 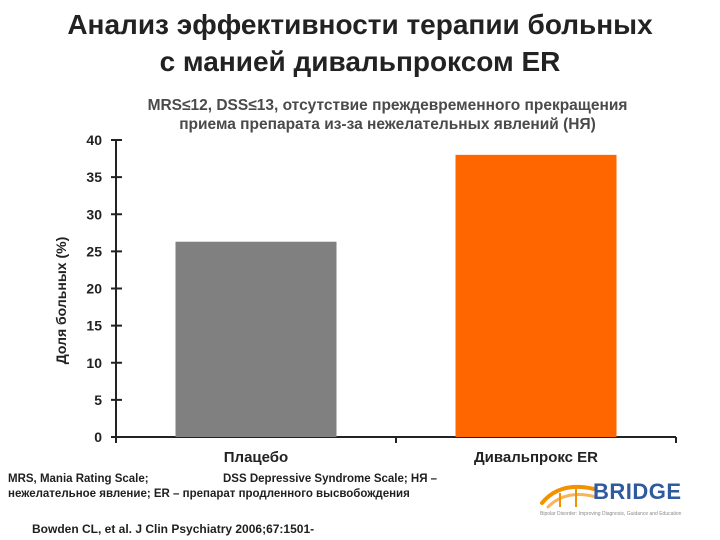 What do you see at coordinates (94, 251) in the screenshot?
I see `y-tick-label: 25` at bounding box center [94, 251].